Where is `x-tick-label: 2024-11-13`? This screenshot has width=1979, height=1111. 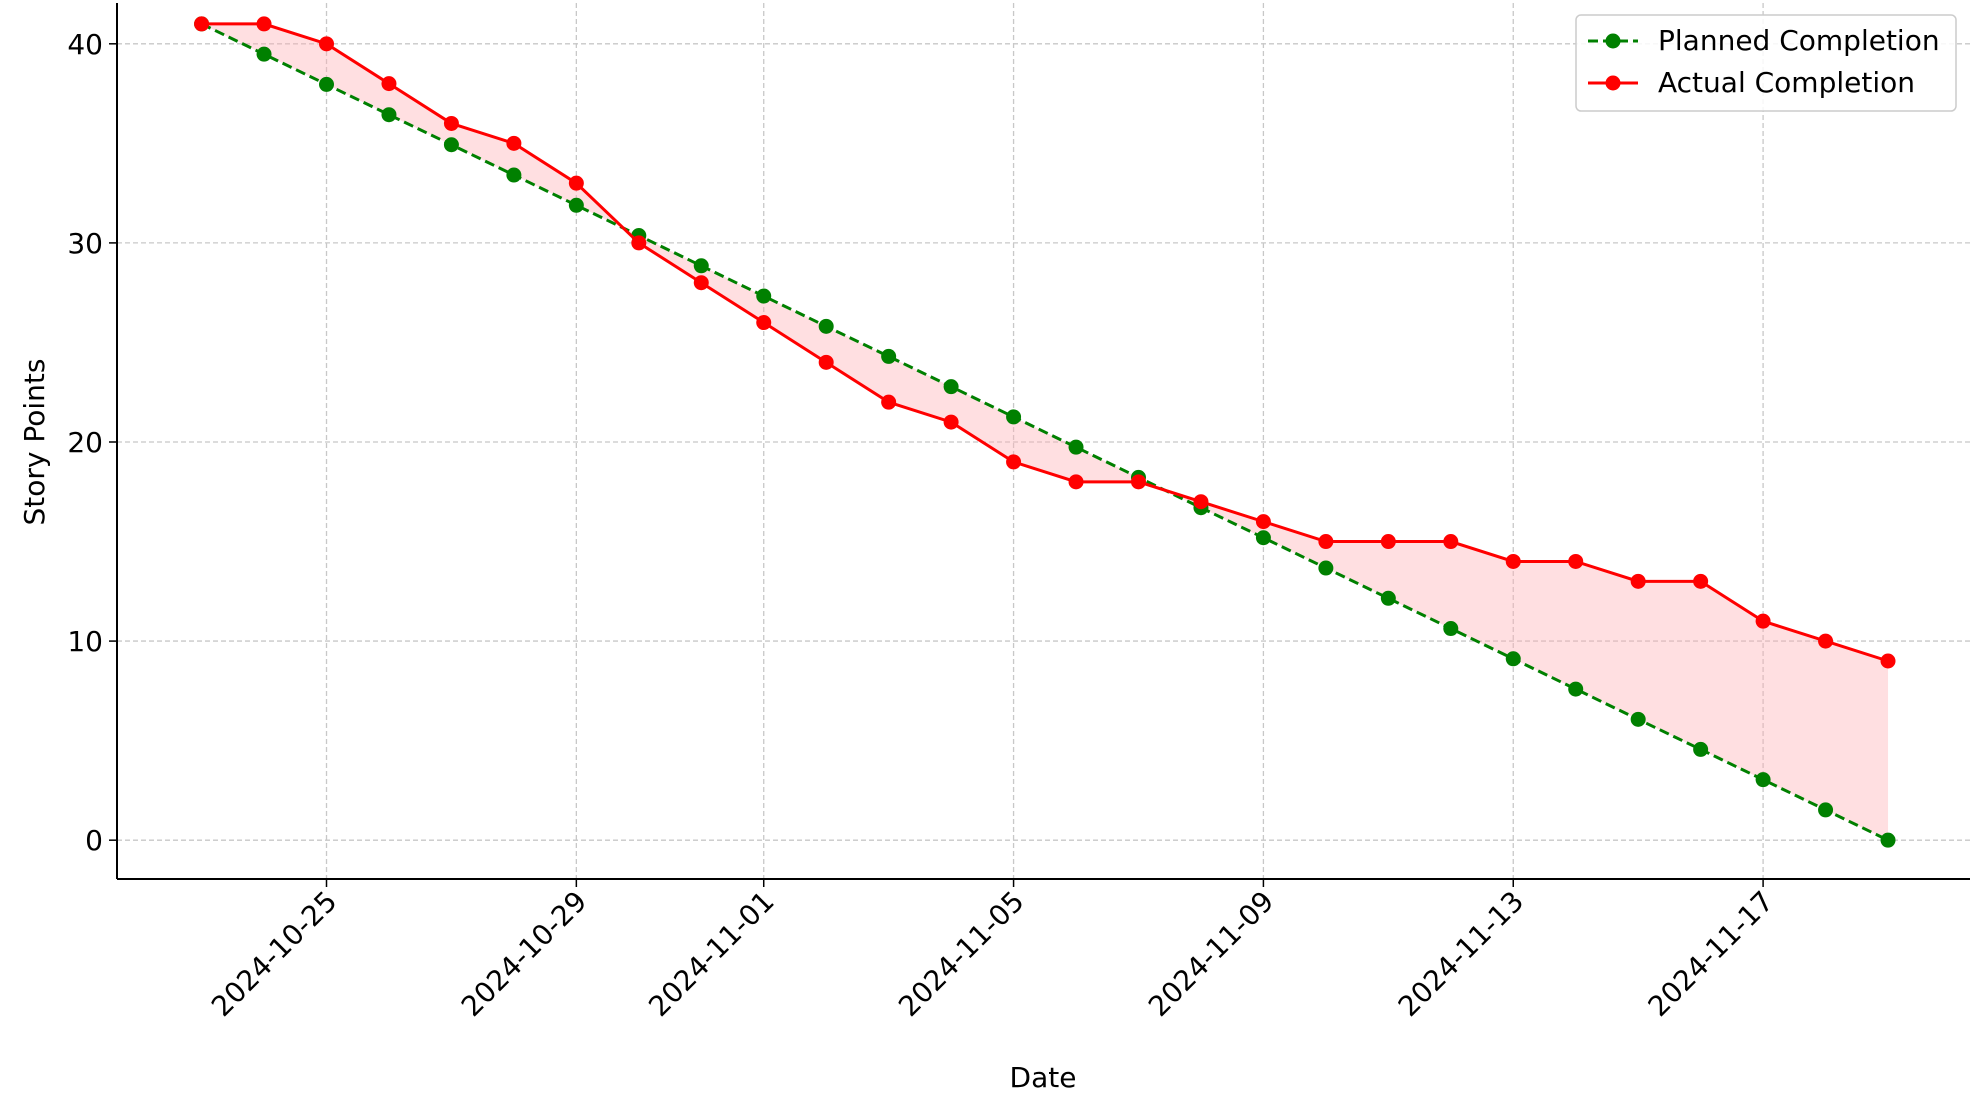 x-tick-label: 2024-11-13 is located at coordinates (1461, 954).